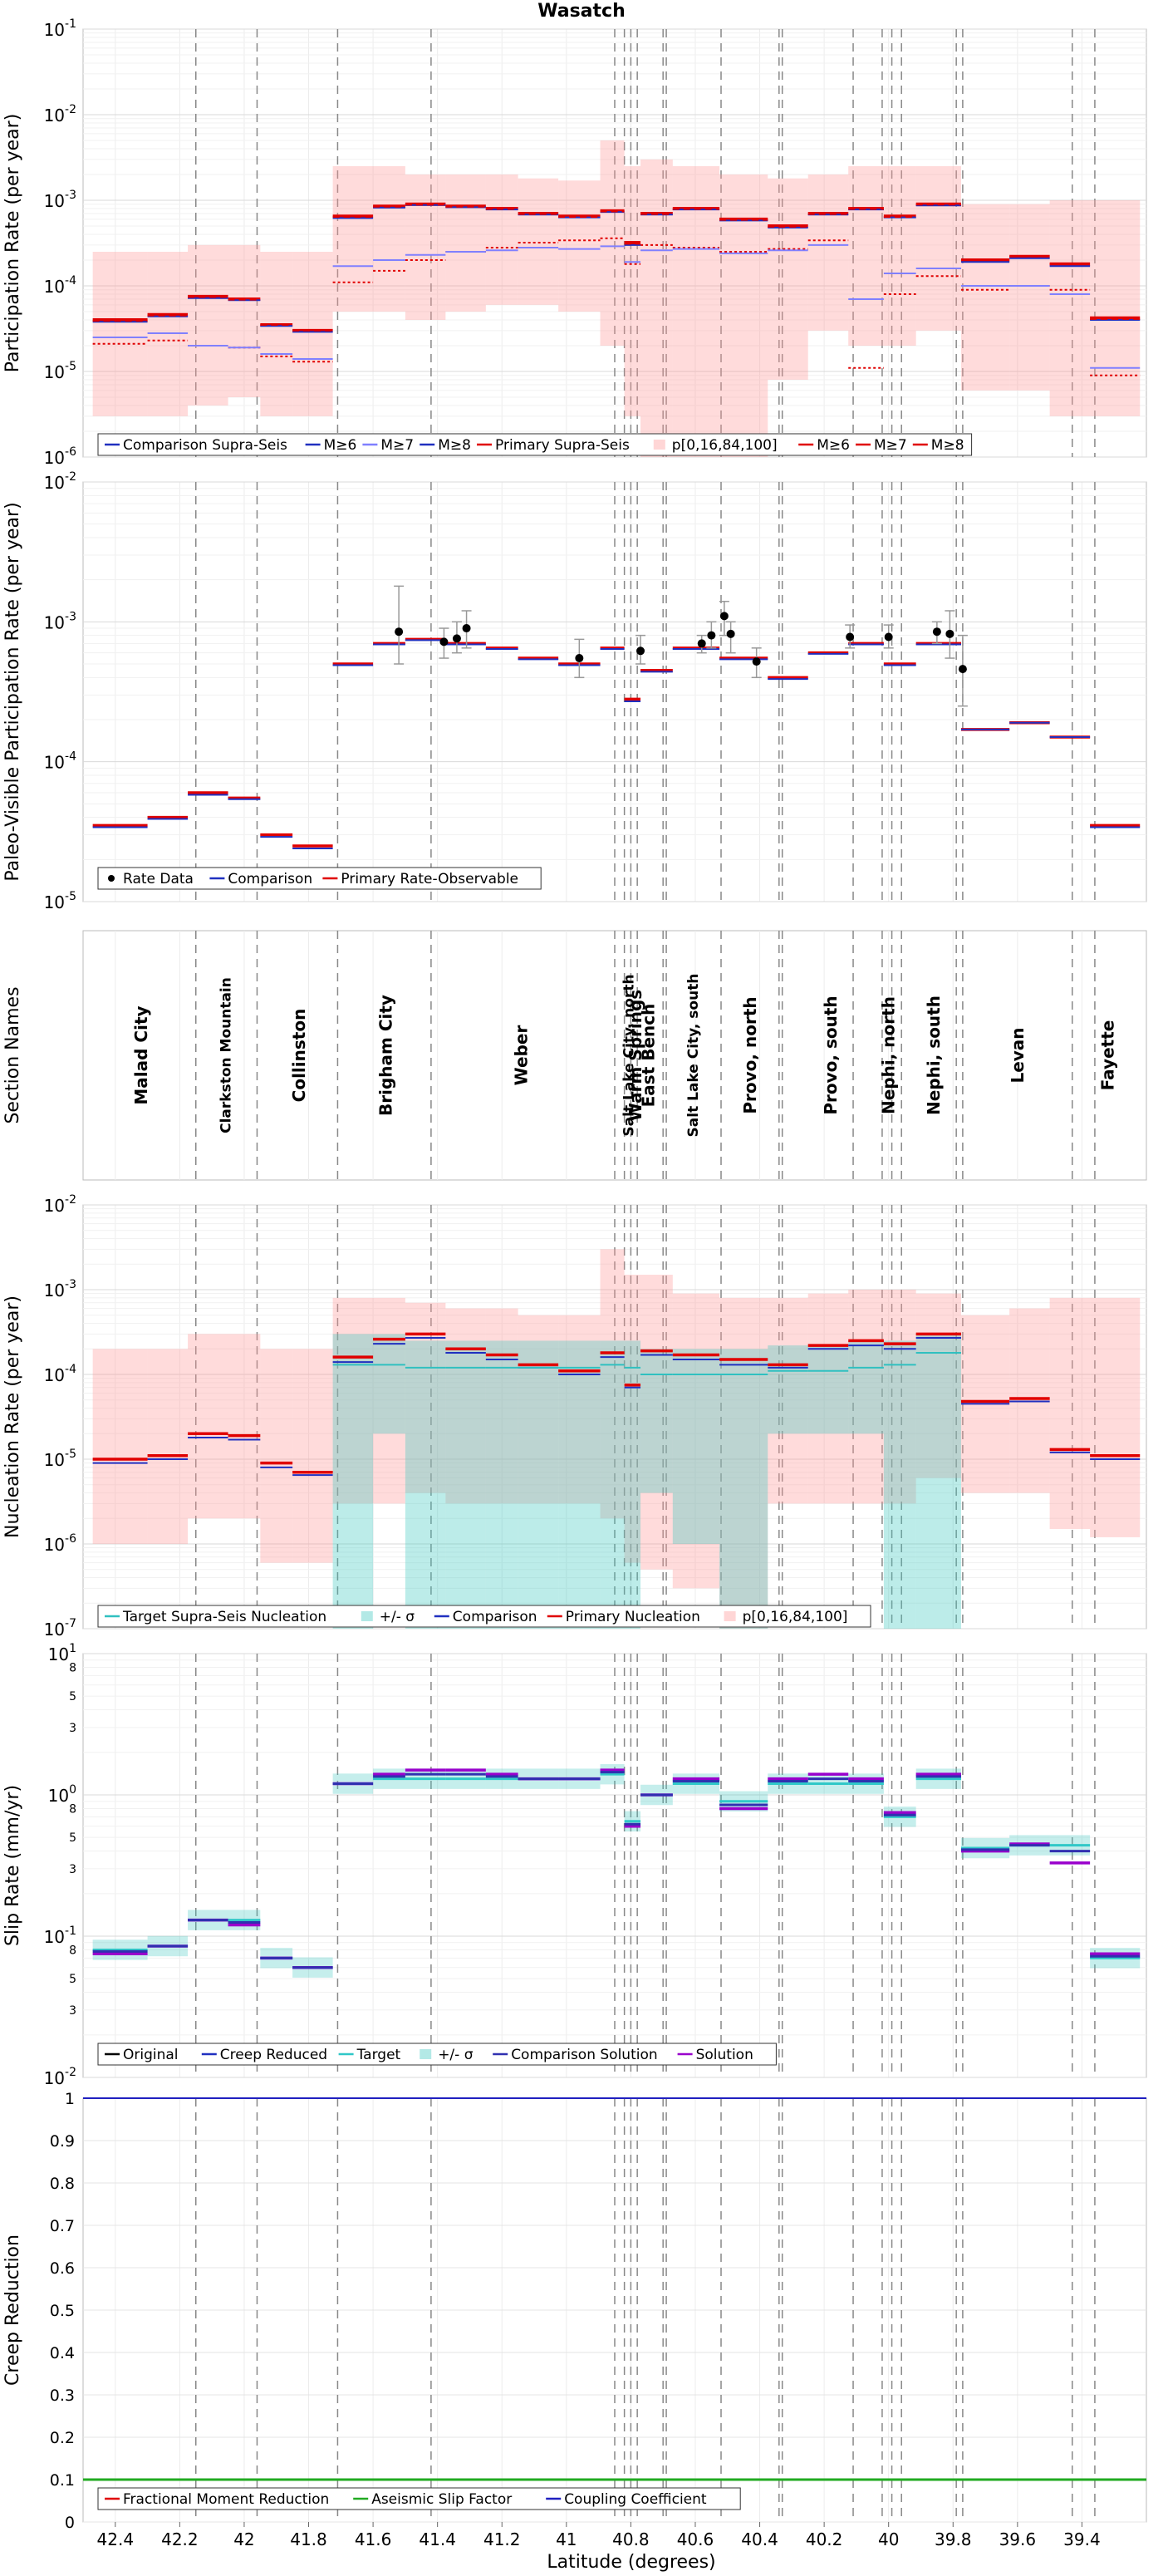 This screenshot has width=1163, height=2576. I want to click on y-tick-label: 0, so click(70, 2523).